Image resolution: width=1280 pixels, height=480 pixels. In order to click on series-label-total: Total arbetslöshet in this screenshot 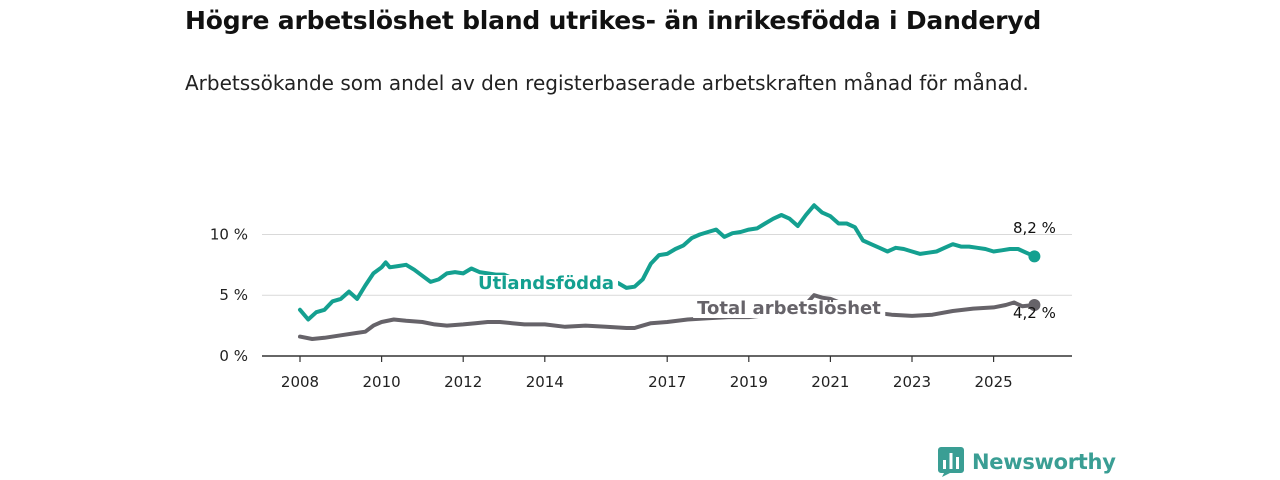, I will do `click(789, 308)`.